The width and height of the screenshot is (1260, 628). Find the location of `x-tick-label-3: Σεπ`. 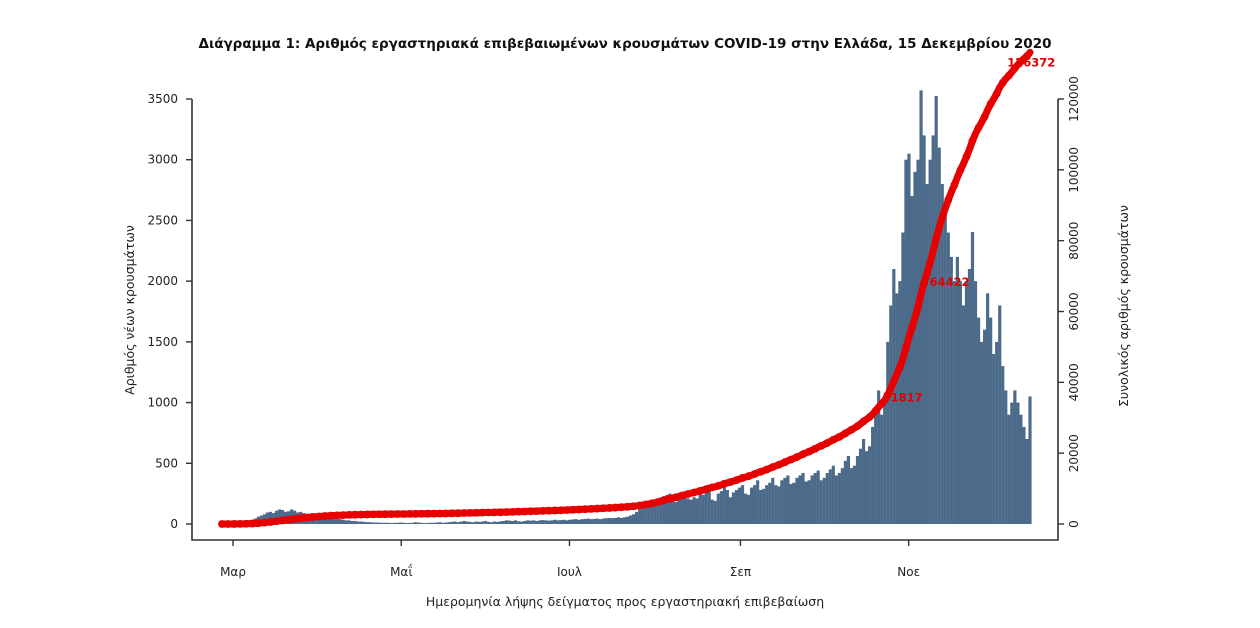

x-tick-label-3: Σεπ is located at coordinates (740, 572).